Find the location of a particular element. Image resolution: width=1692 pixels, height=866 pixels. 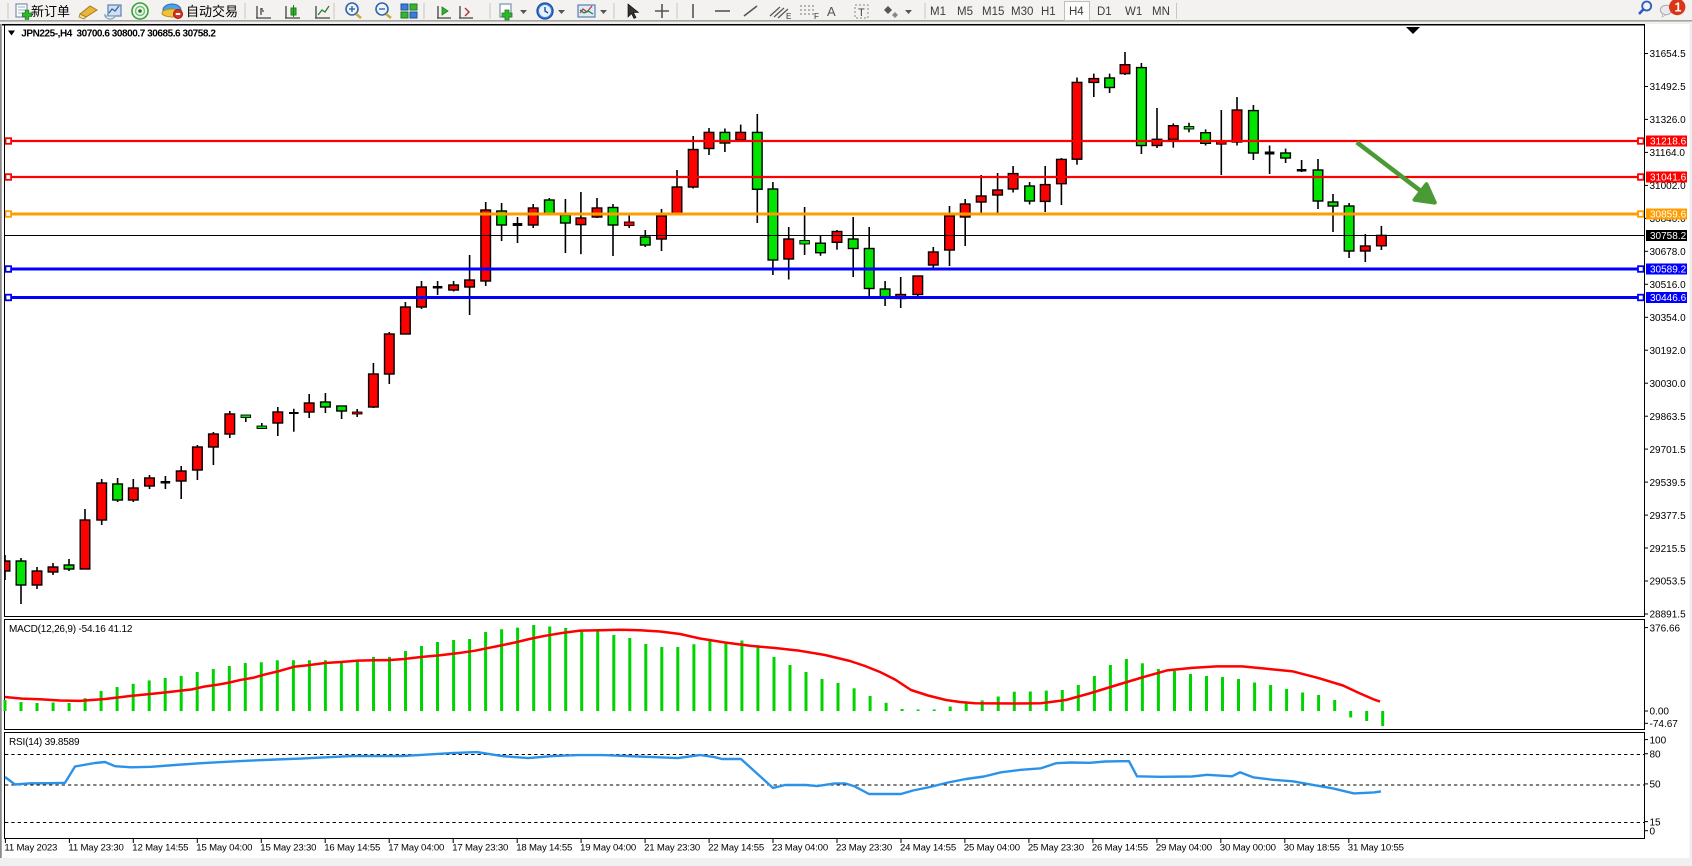

svg-text: 0.00 is located at coordinates (1660, 712).